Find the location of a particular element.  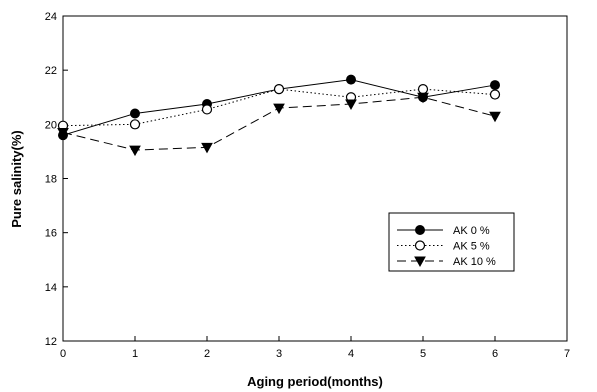

legend: AK 0 % AK 5 % AK 10 % is located at coordinates (451, 242).